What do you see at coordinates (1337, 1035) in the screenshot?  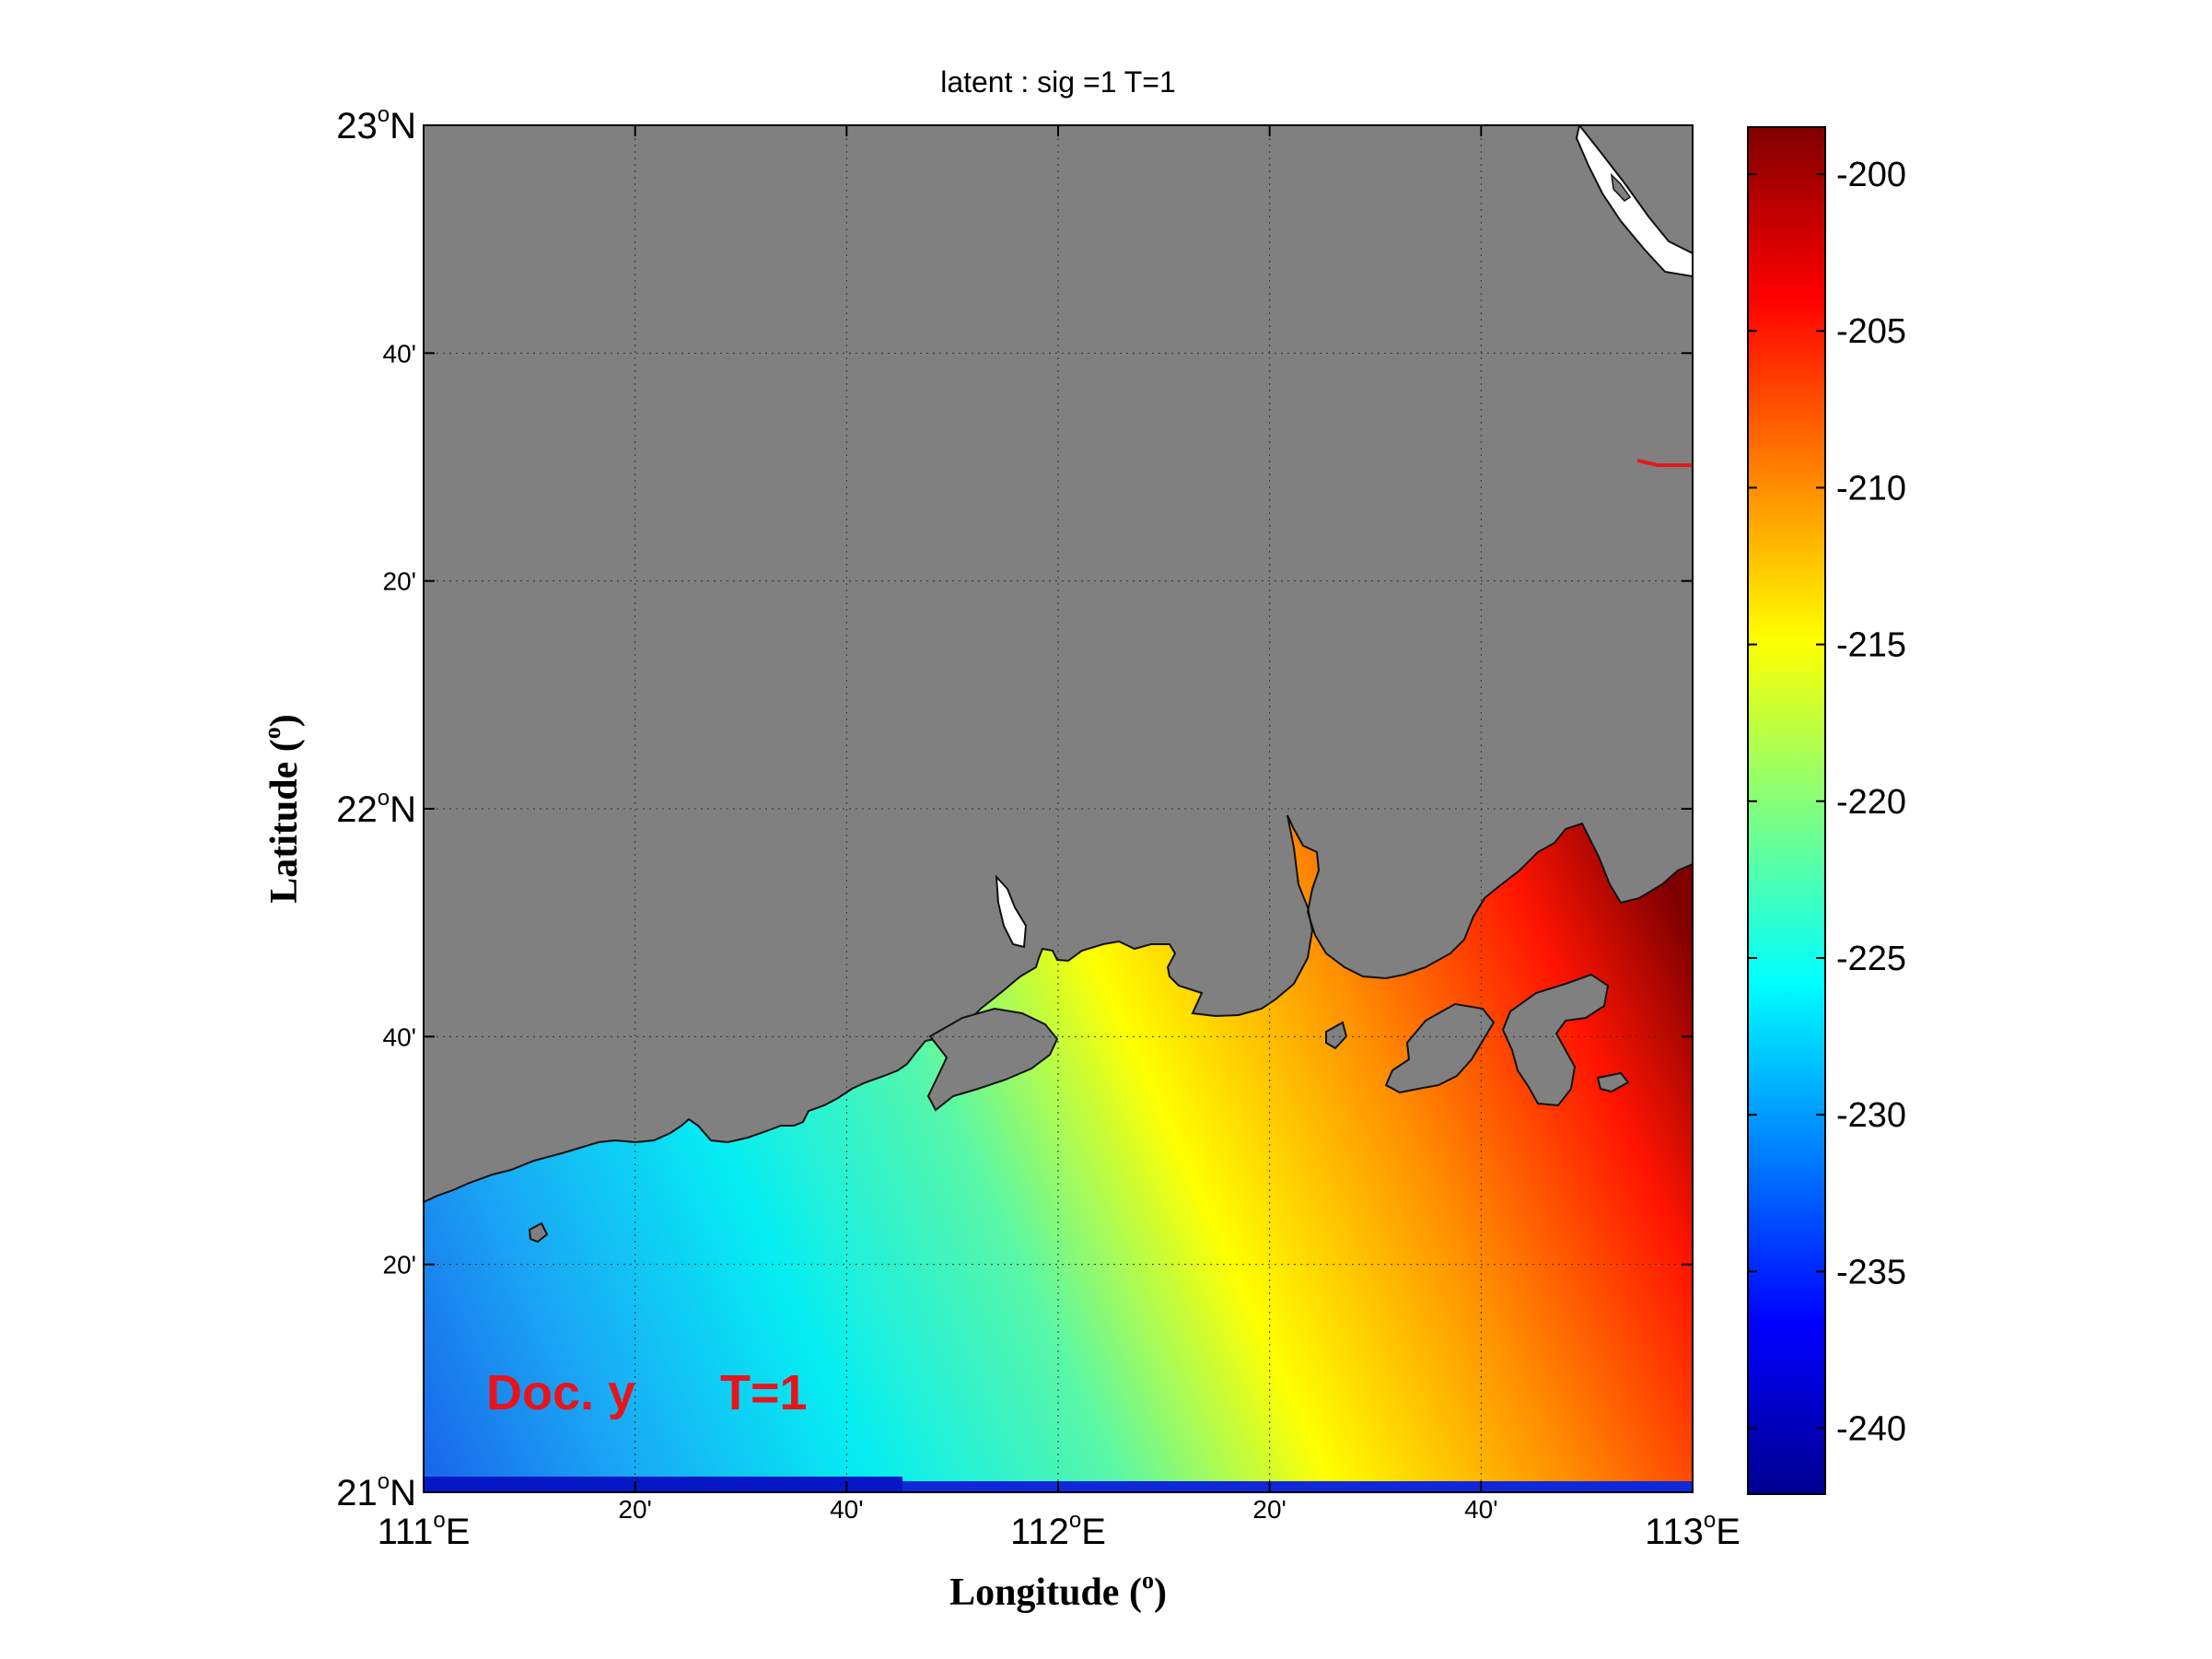 I see `island-small-mid` at bounding box center [1337, 1035].